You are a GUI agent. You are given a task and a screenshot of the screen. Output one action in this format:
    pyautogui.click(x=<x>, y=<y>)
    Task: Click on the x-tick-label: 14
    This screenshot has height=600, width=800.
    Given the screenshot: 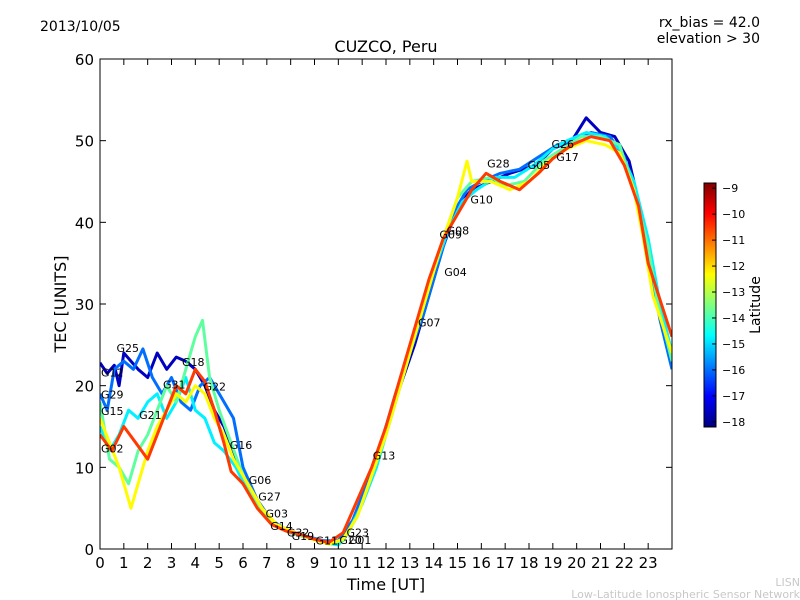 What is the action you would take?
    pyautogui.click(x=433, y=563)
    